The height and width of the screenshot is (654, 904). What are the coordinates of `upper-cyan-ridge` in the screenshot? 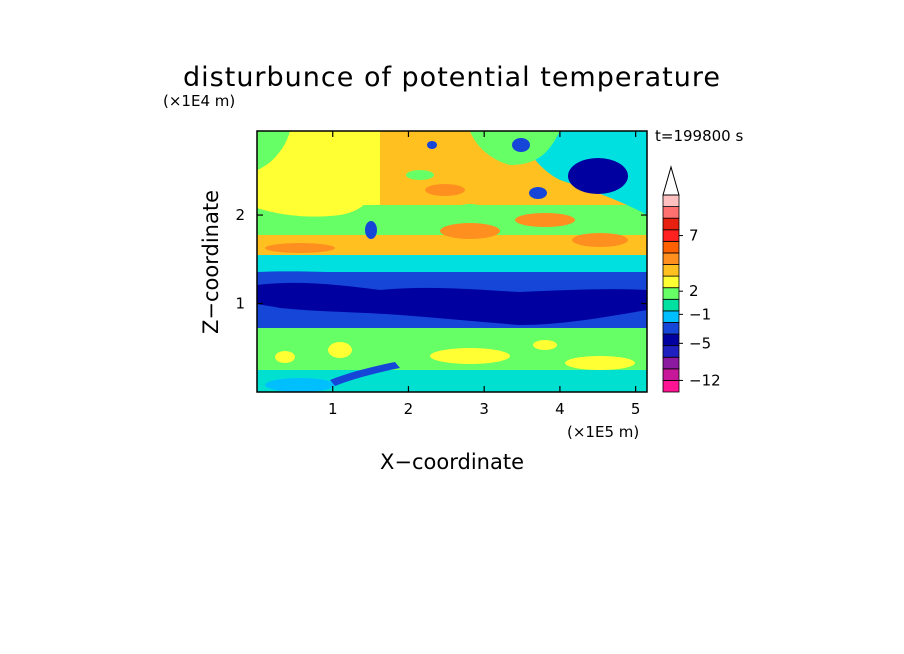 It's located at (273, 150).